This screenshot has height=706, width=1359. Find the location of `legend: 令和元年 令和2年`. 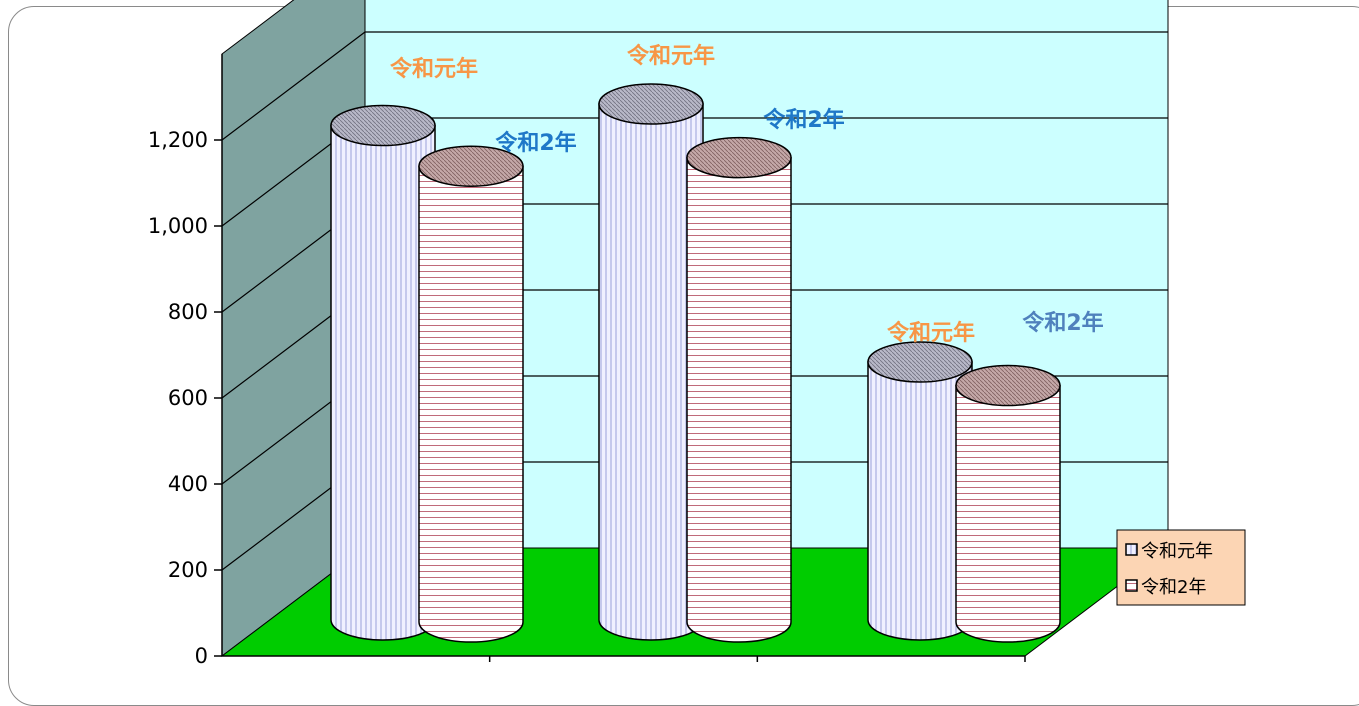

legend: 令和元年 令和2年 is located at coordinates (1181, 567).